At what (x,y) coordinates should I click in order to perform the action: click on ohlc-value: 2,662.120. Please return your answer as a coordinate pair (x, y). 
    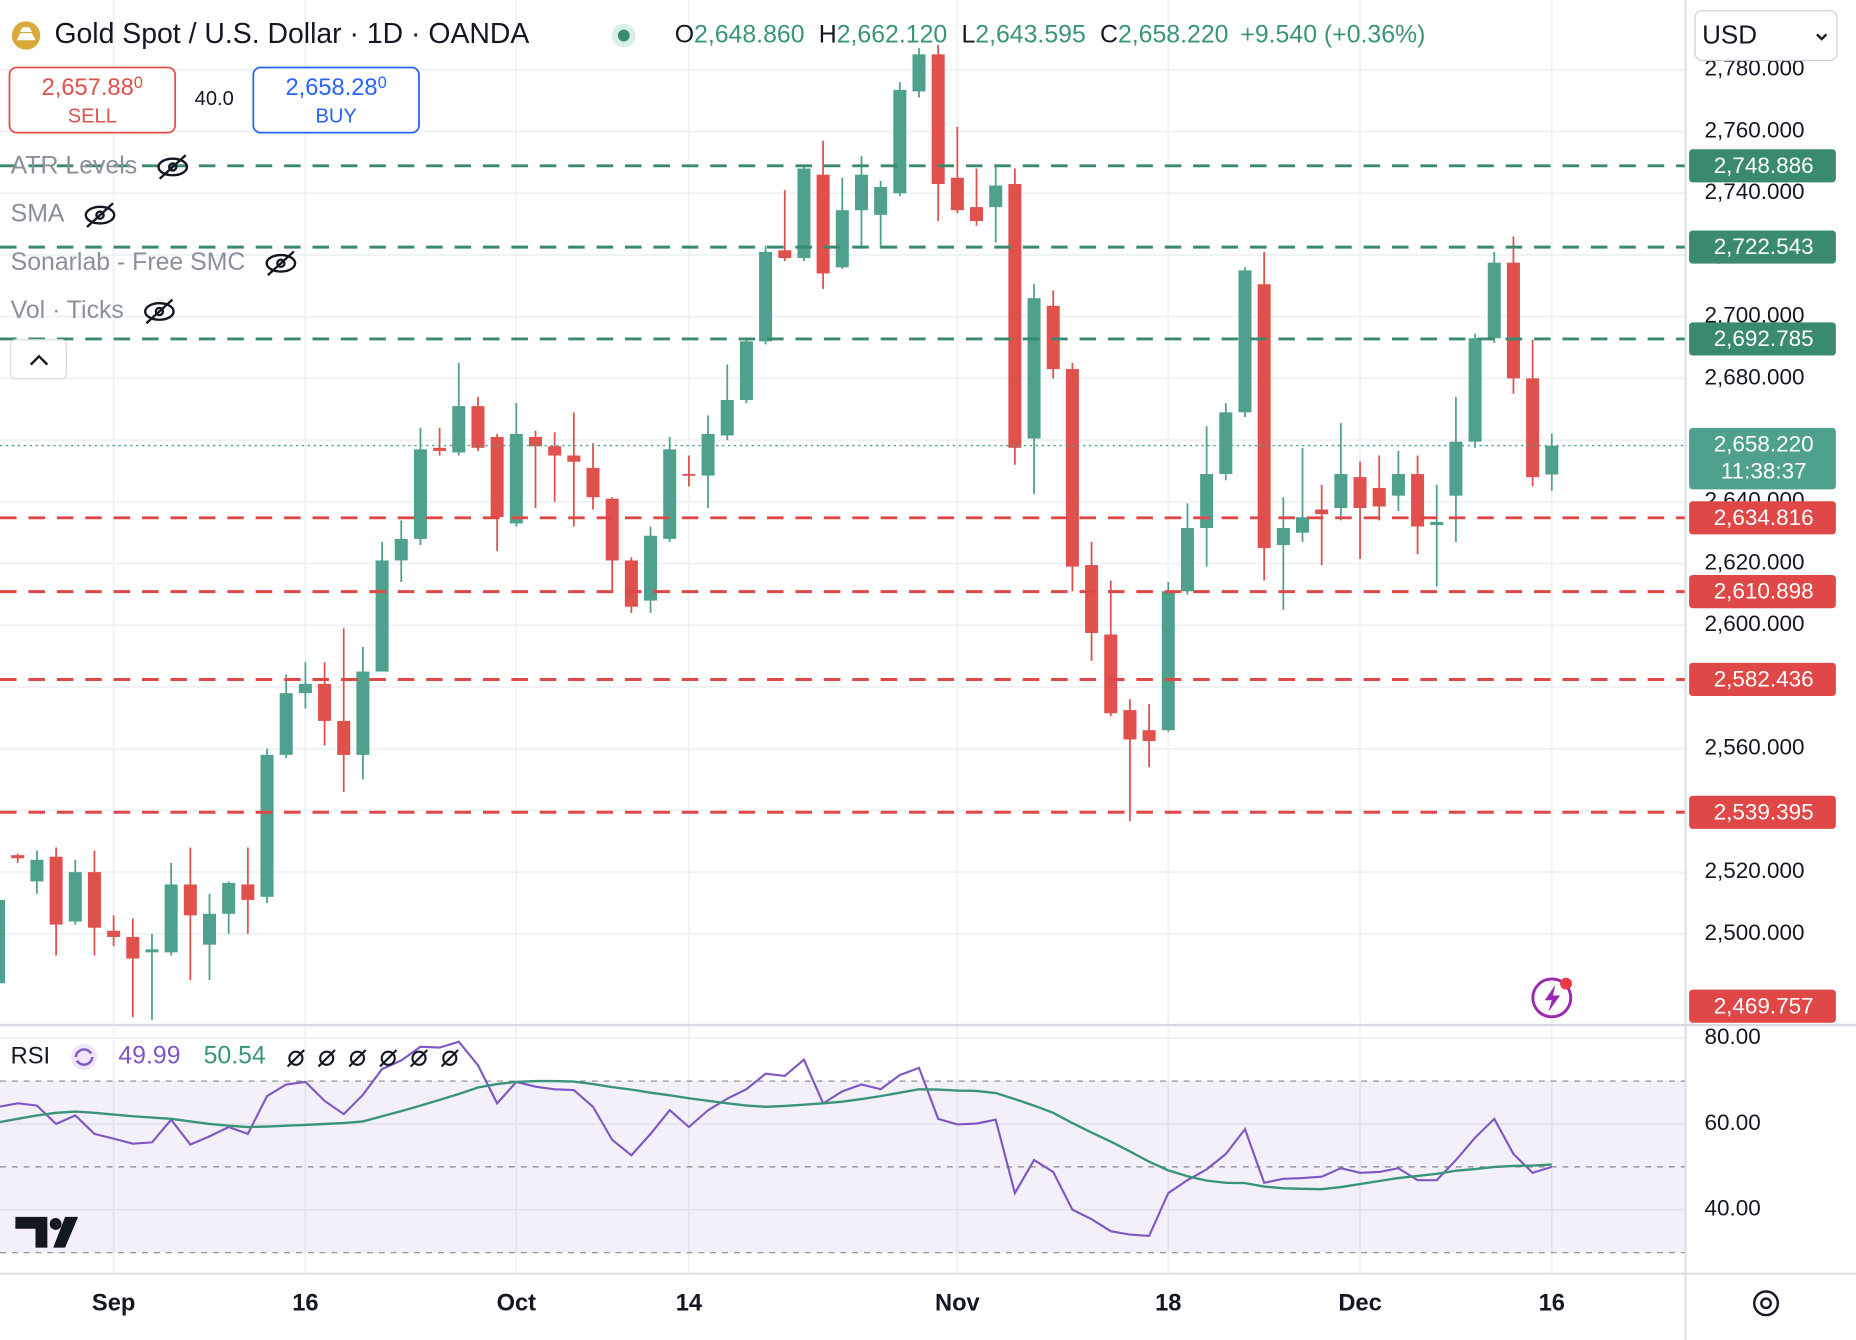
    Looking at the image, I should click on (892, 34).